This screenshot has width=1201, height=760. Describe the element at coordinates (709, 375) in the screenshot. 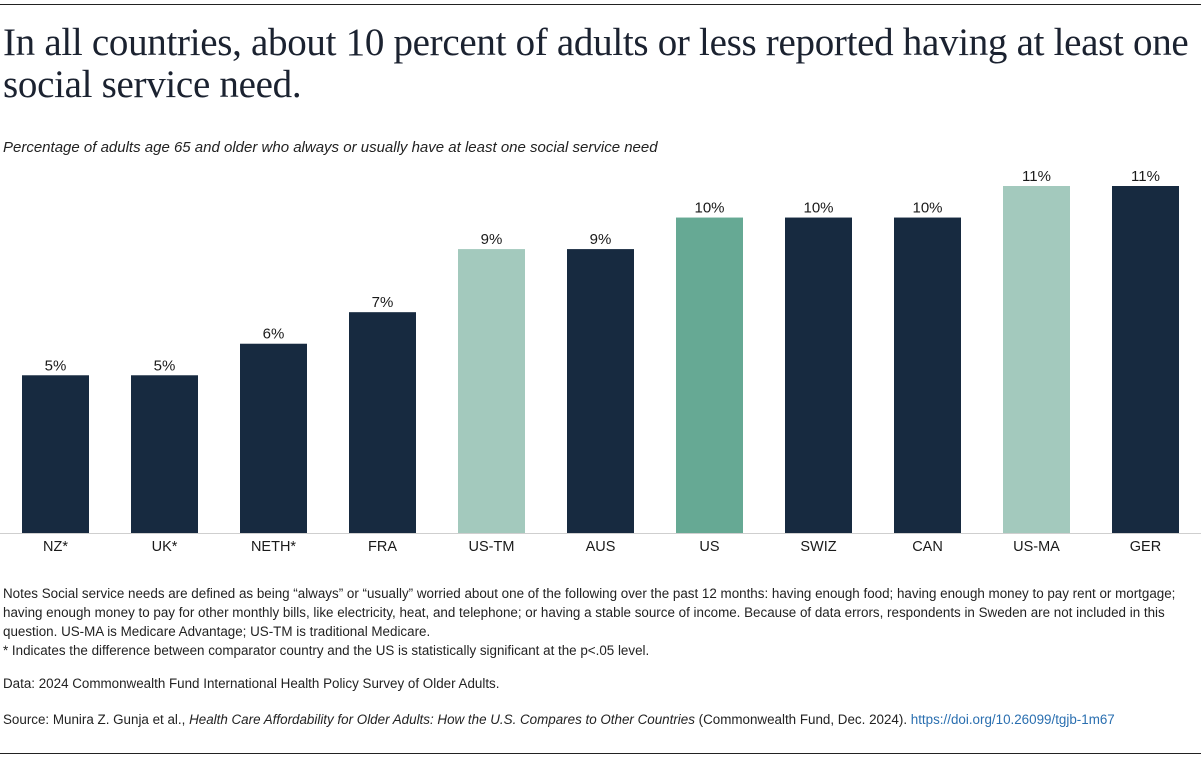

I see `bar-us` at that location.